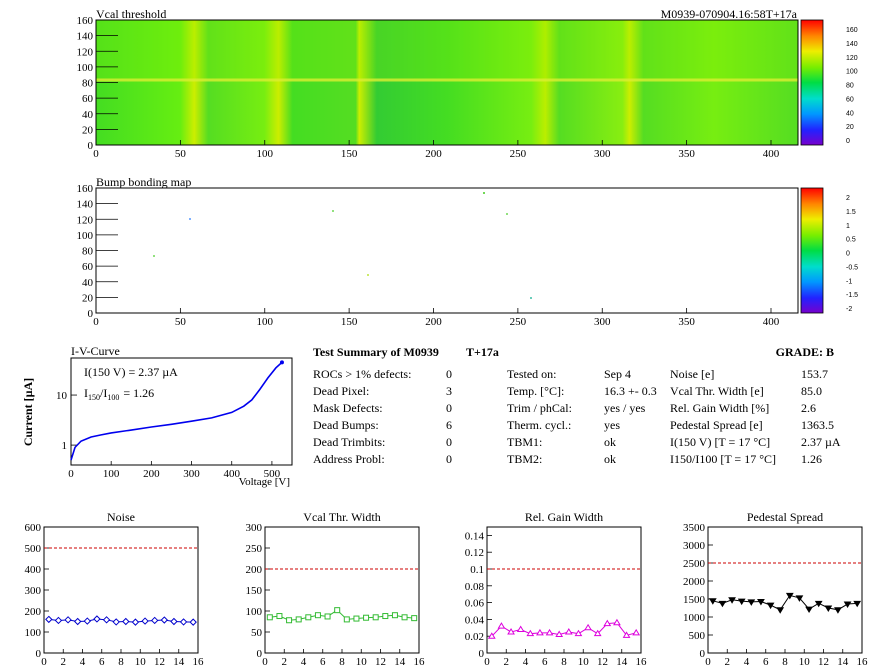 The image size is (896, 672). What do you see at coordinates (85, 220) in the screenshot?
I see `map-y-tick-label: 120` at bounding box center [85, 220].